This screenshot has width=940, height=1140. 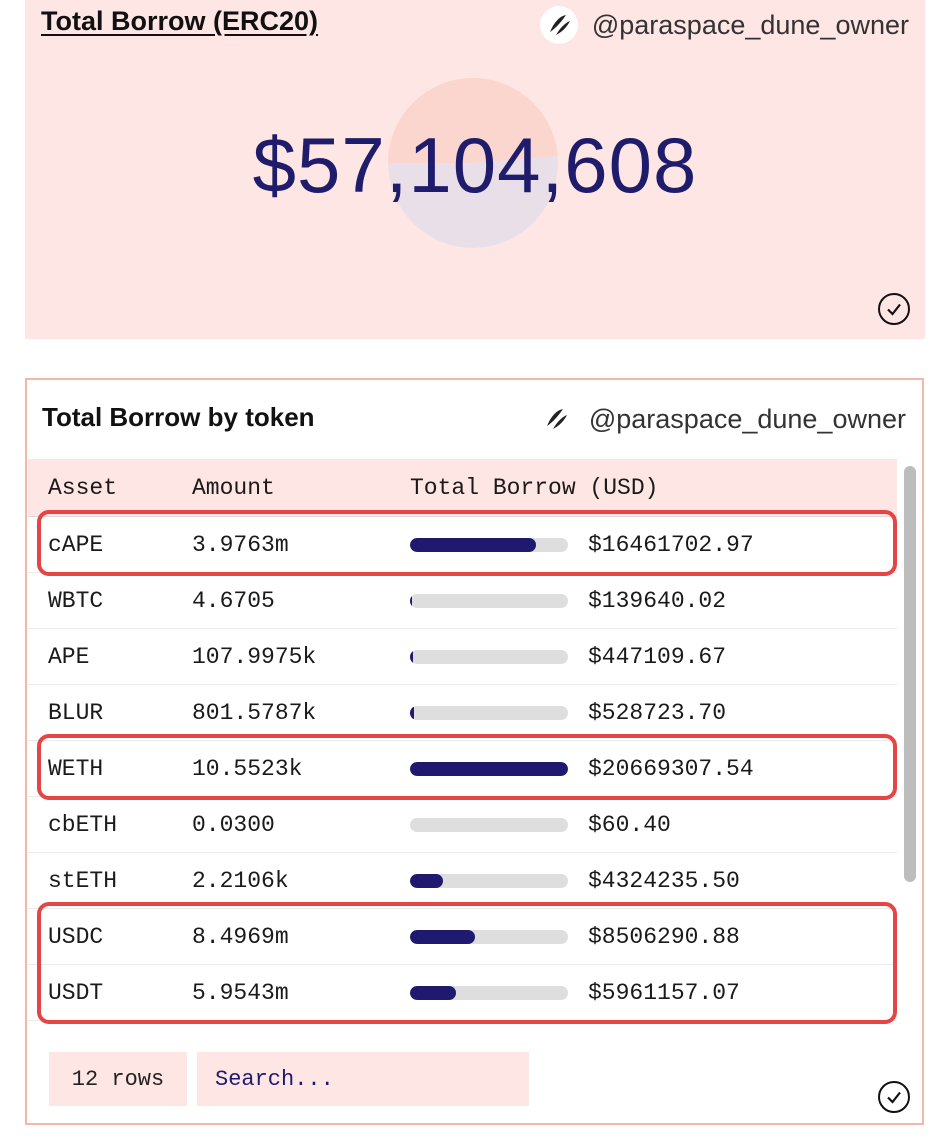 What do you see at coordinates (76, 768) in the screenshot?
I see `cell-asset: WETH` at bounding box center [76, 768].